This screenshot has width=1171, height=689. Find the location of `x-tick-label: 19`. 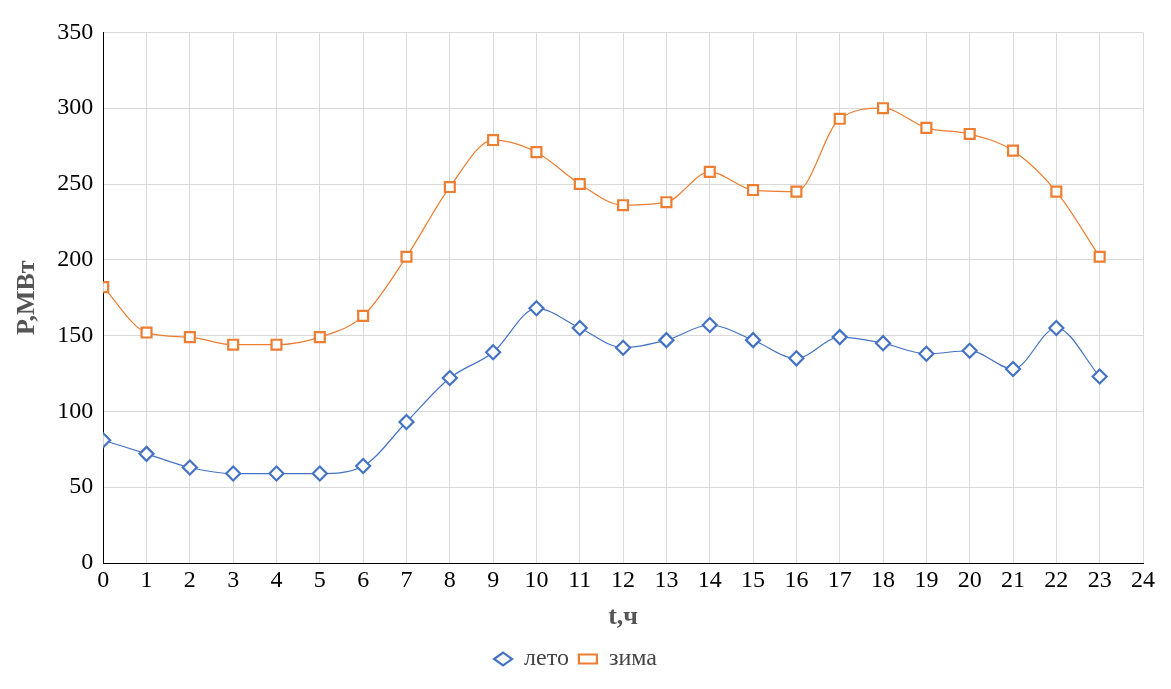

x-tick-label: 19 is located at coordinates (926, 578).